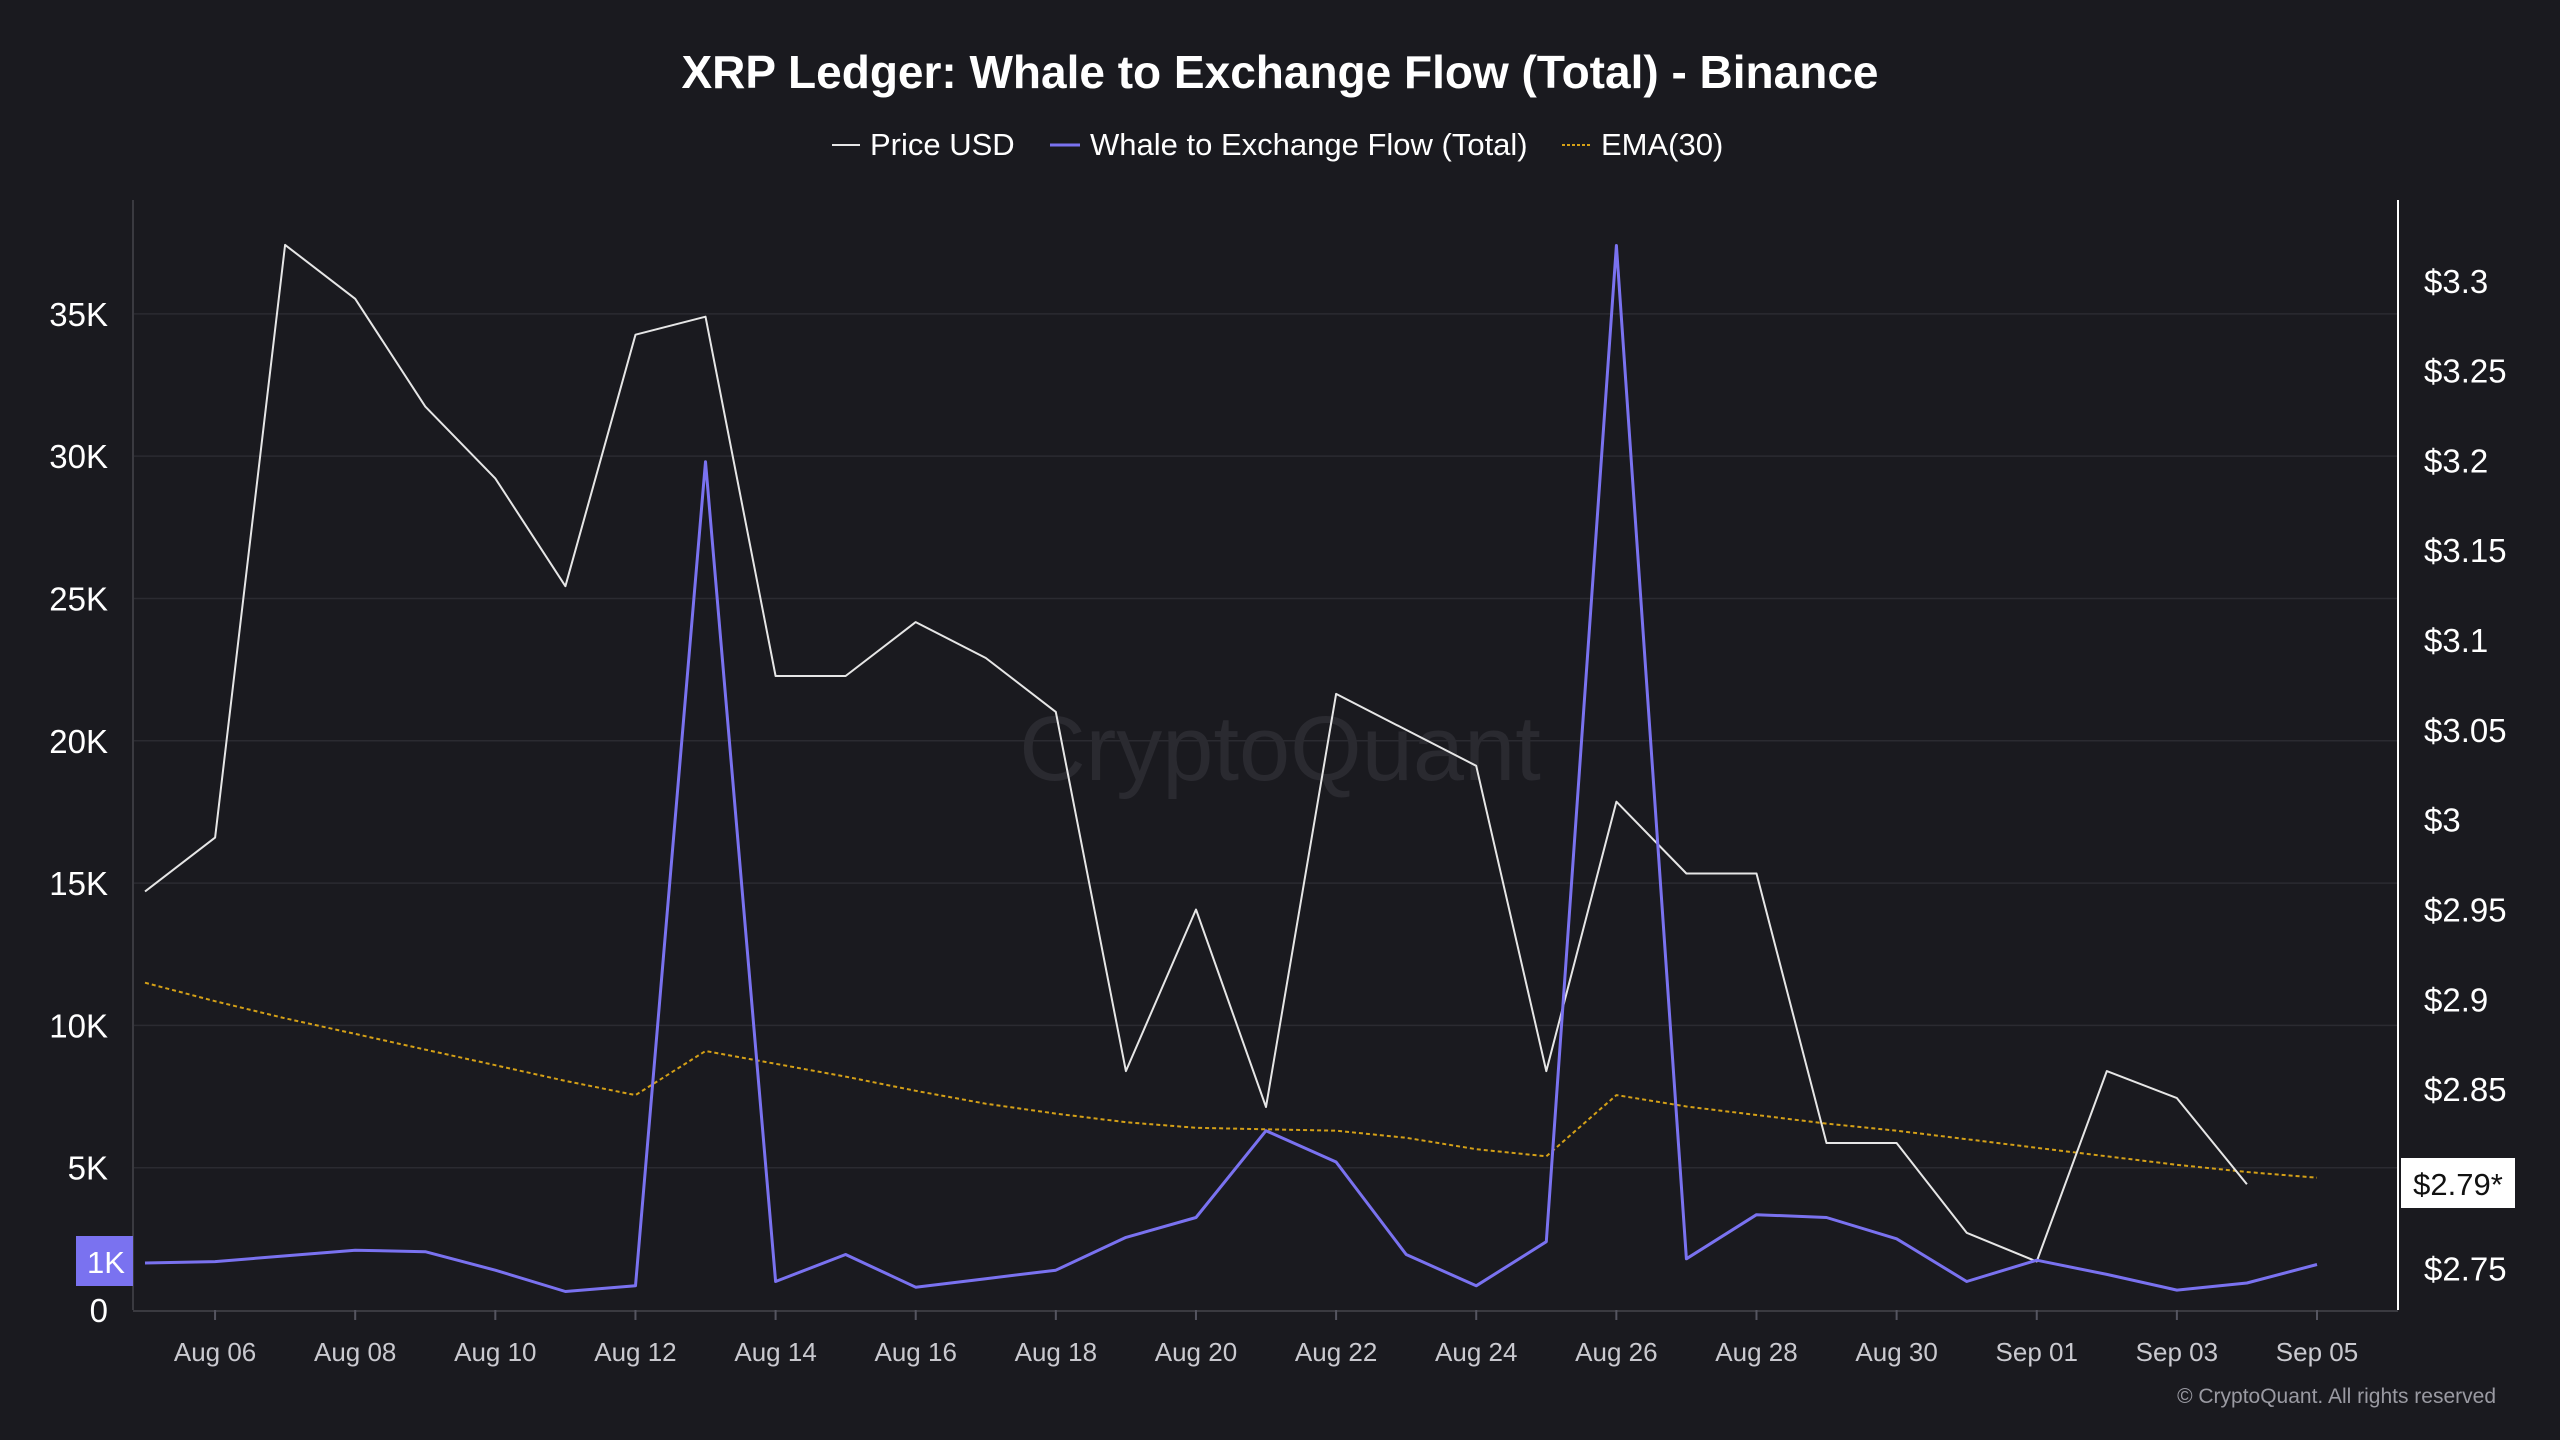  Describe the element at coordinates (2465, 1269) in the screenshot. I see `right-tick-label: $2.75` at that location.